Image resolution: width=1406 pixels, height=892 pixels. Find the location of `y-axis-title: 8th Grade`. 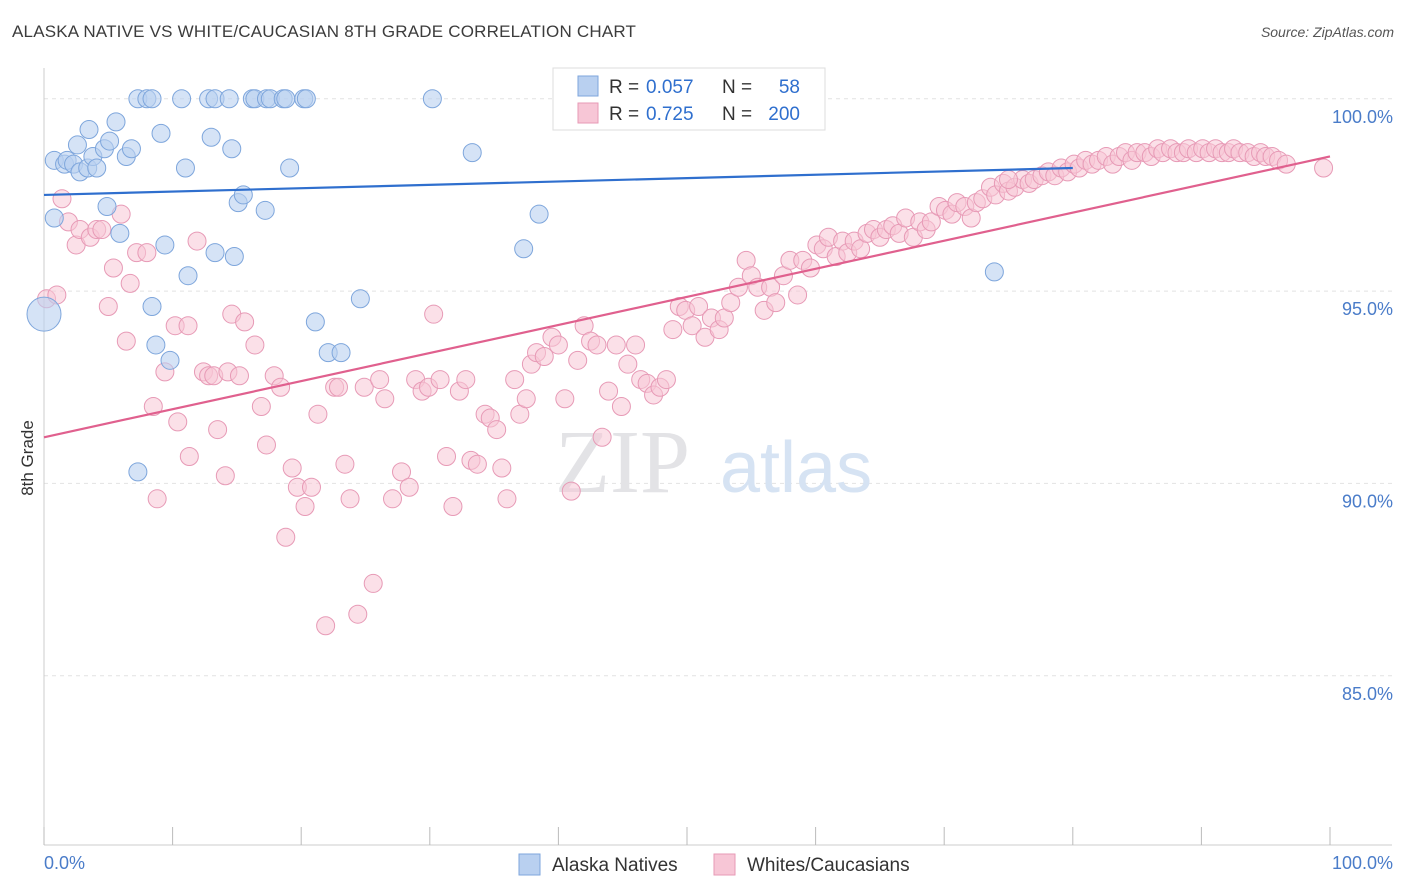

y-axis-title: 8th Grade is located at coordinates (27, 458).